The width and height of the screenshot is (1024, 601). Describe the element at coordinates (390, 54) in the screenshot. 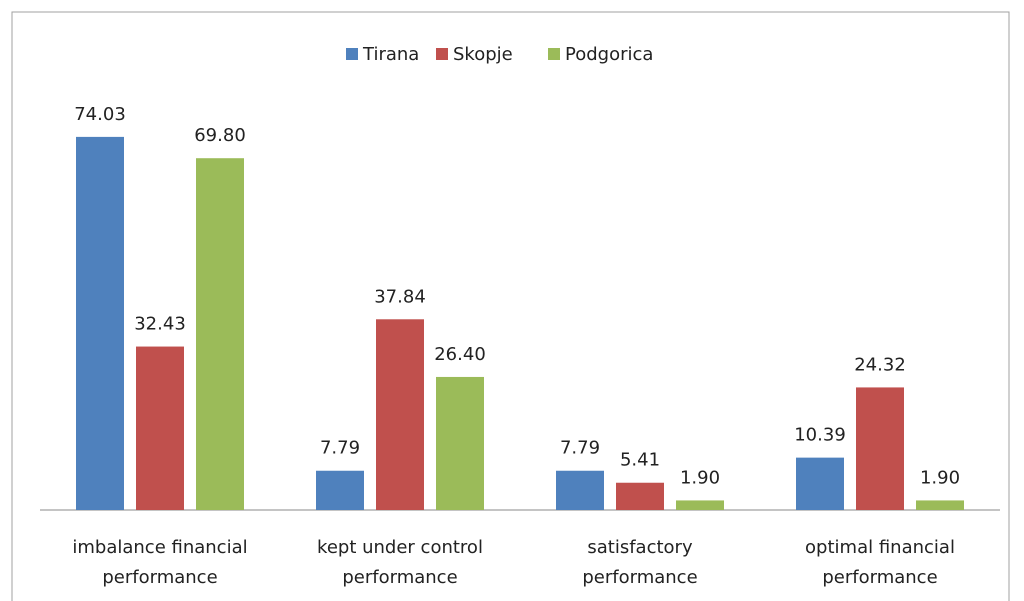

I see `legend-label: Tirana` at that location.